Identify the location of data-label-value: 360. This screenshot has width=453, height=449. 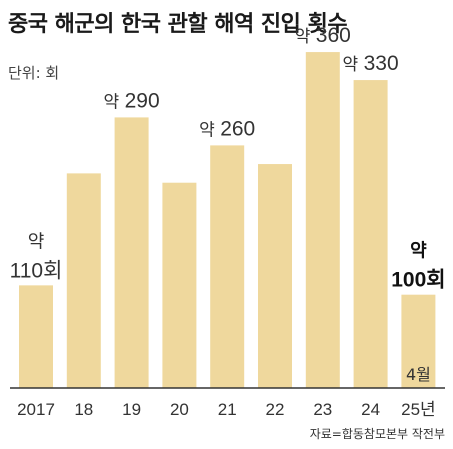
(333, 35).